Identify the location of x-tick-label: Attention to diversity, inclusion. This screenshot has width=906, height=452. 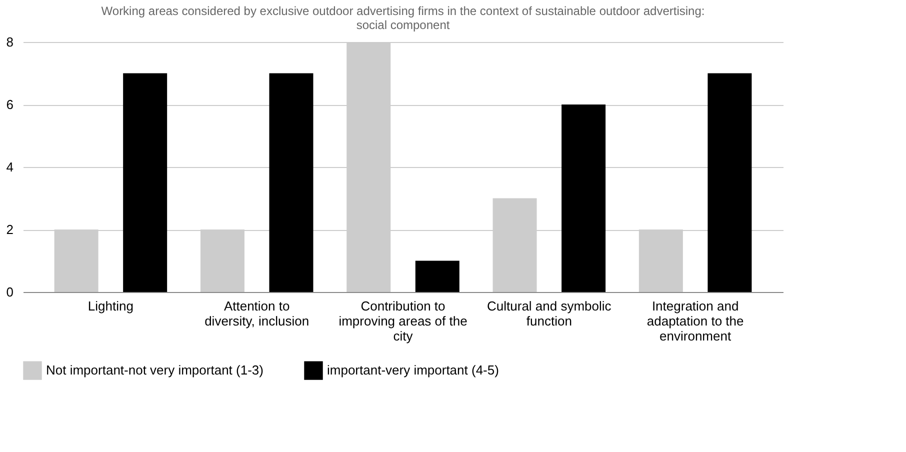
(257, 313).